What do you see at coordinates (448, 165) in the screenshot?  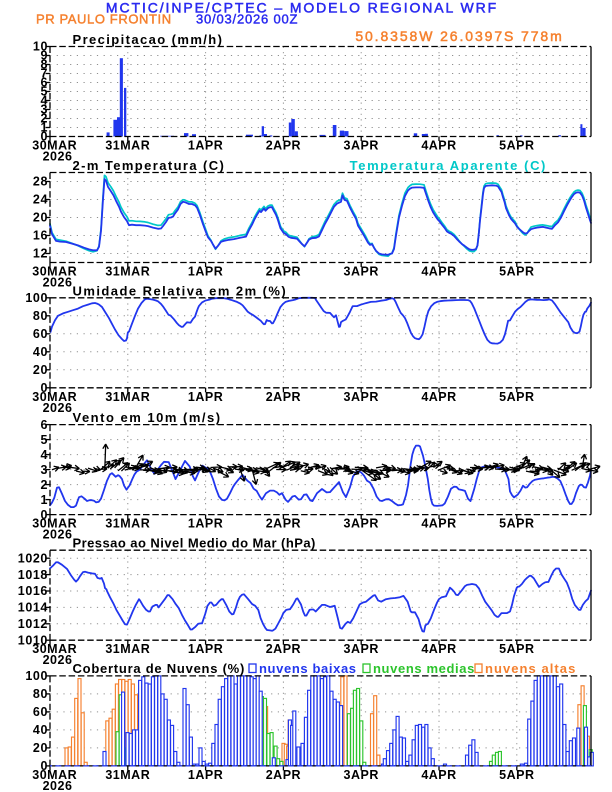 I see `svg-text: Temperatura Aparente (C)` at bounding box center [448, 165].